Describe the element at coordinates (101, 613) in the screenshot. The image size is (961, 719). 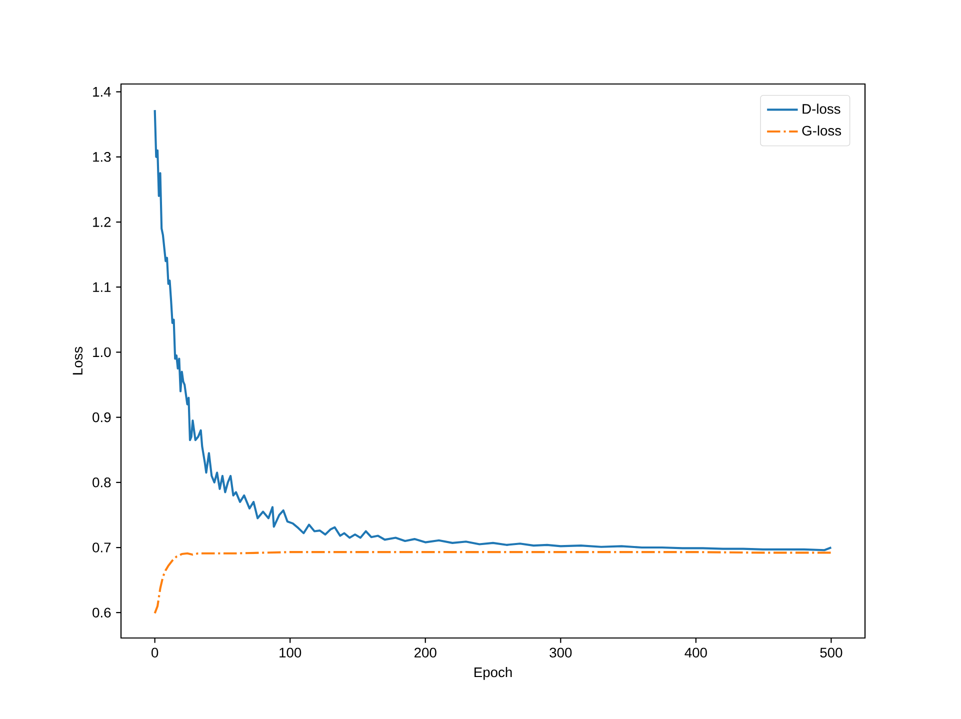
I see `y-tick-label: 0.6` at that location.